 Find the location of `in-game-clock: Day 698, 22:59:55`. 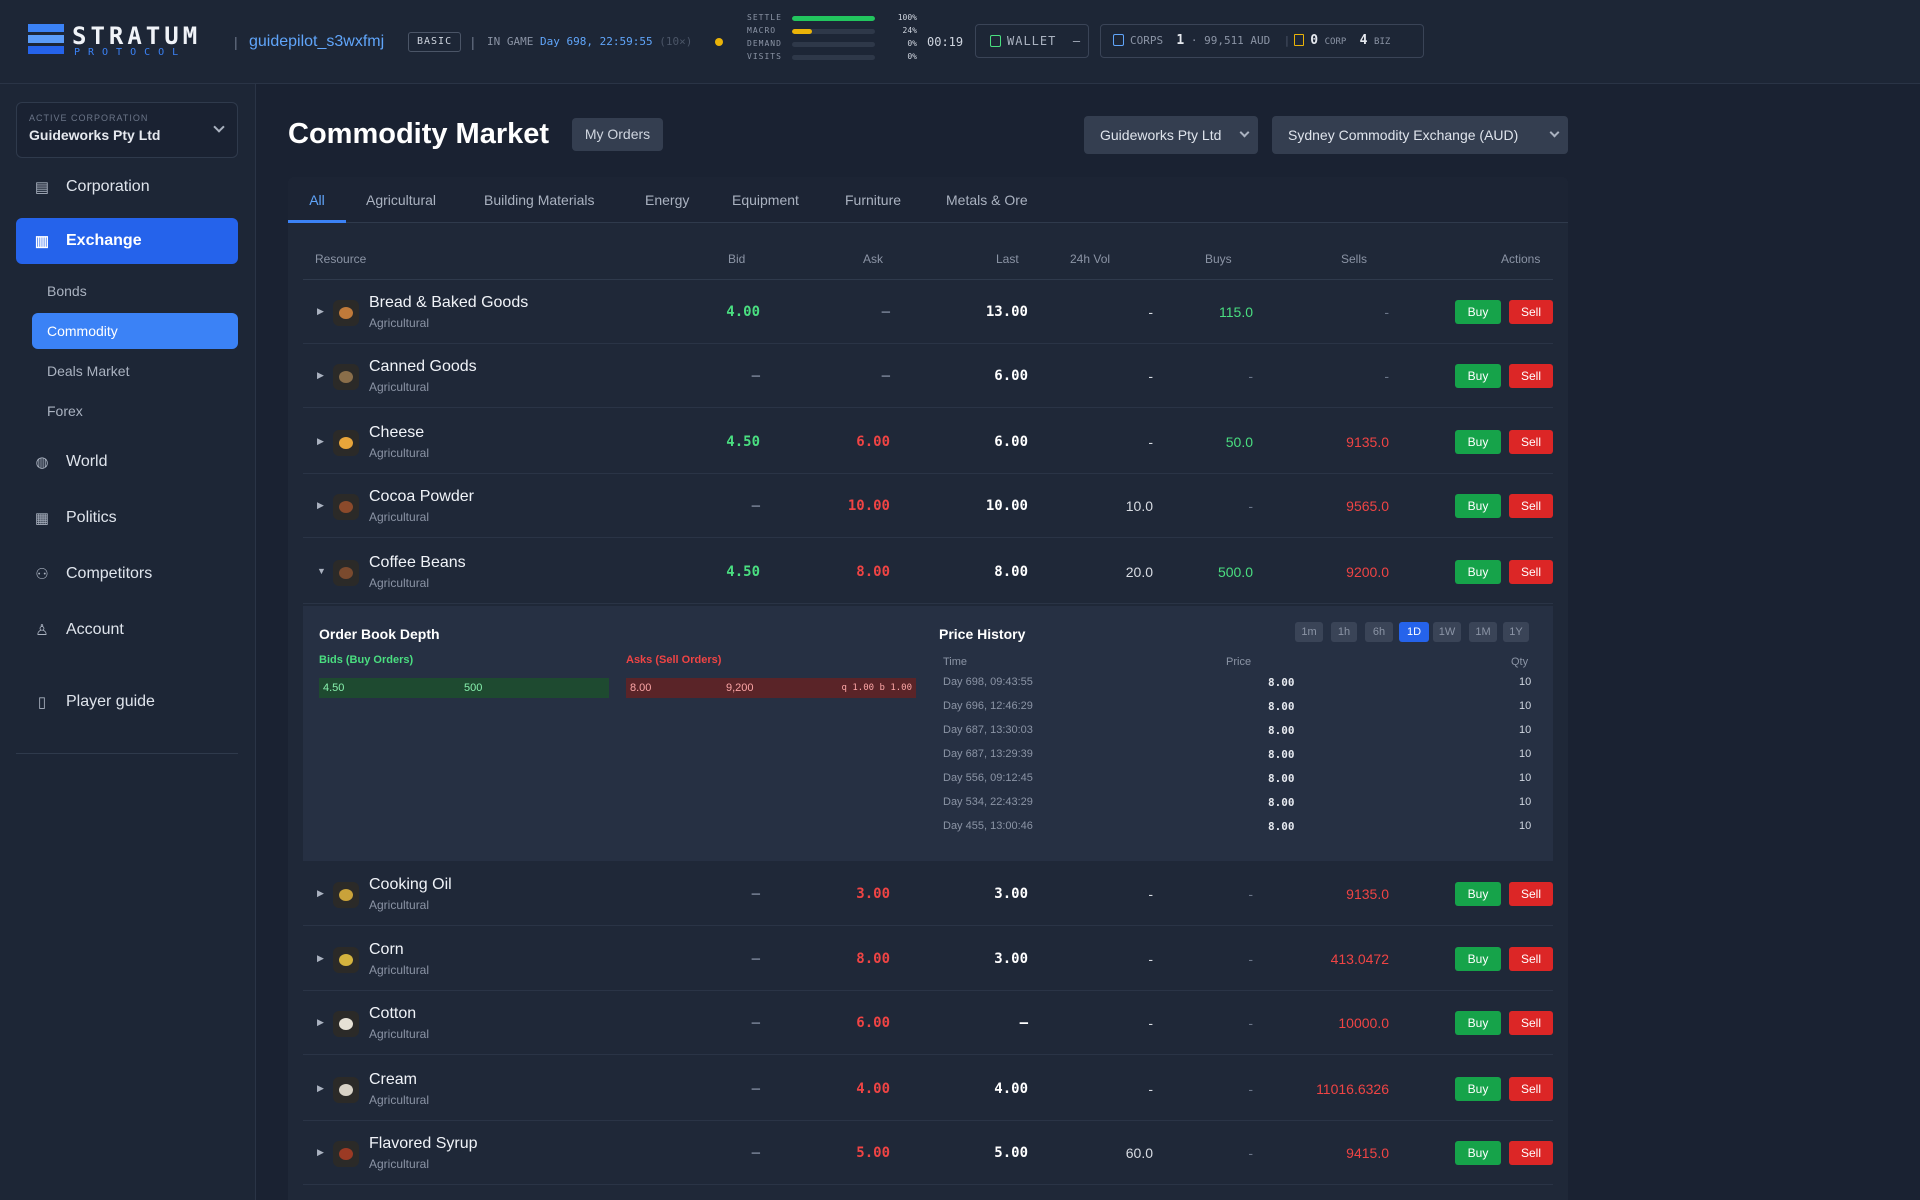

in-game-clock: Day 698, 22:59:55 is located at coordinates (596, 41).